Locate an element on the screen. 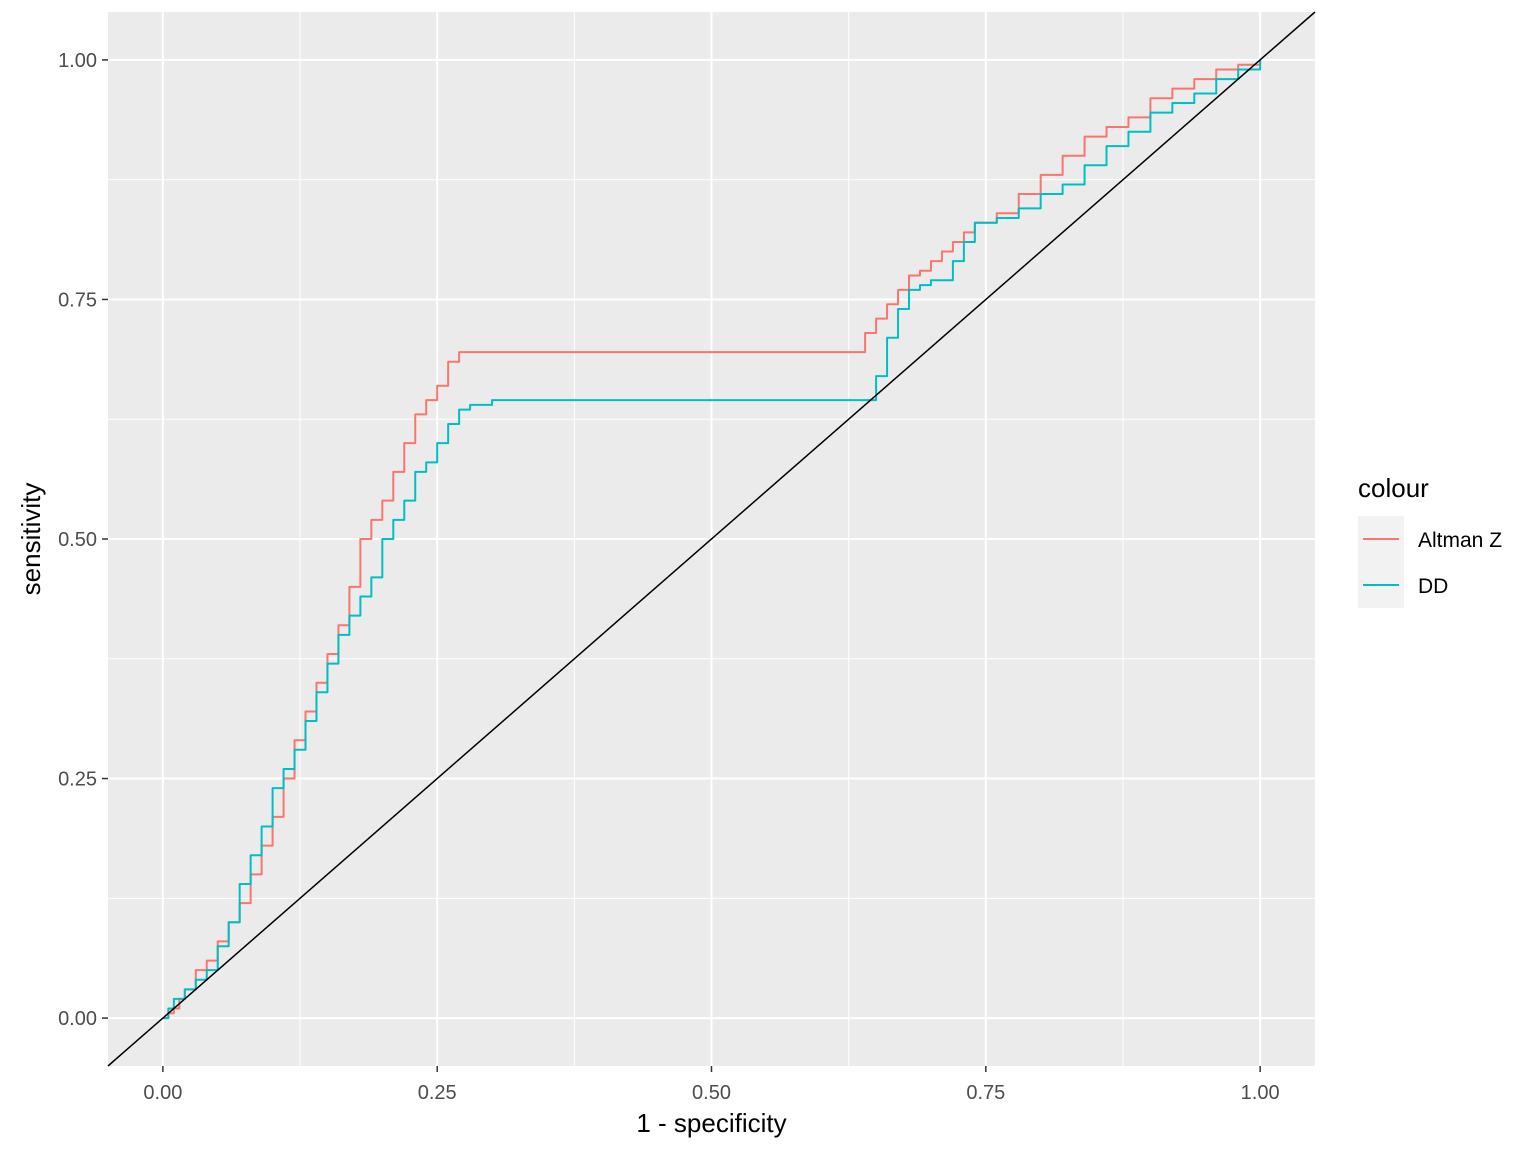 This screenshot has height=1152, width=1536. x-axis-title: 1 - specificity is located at coordinates (711, 1123).